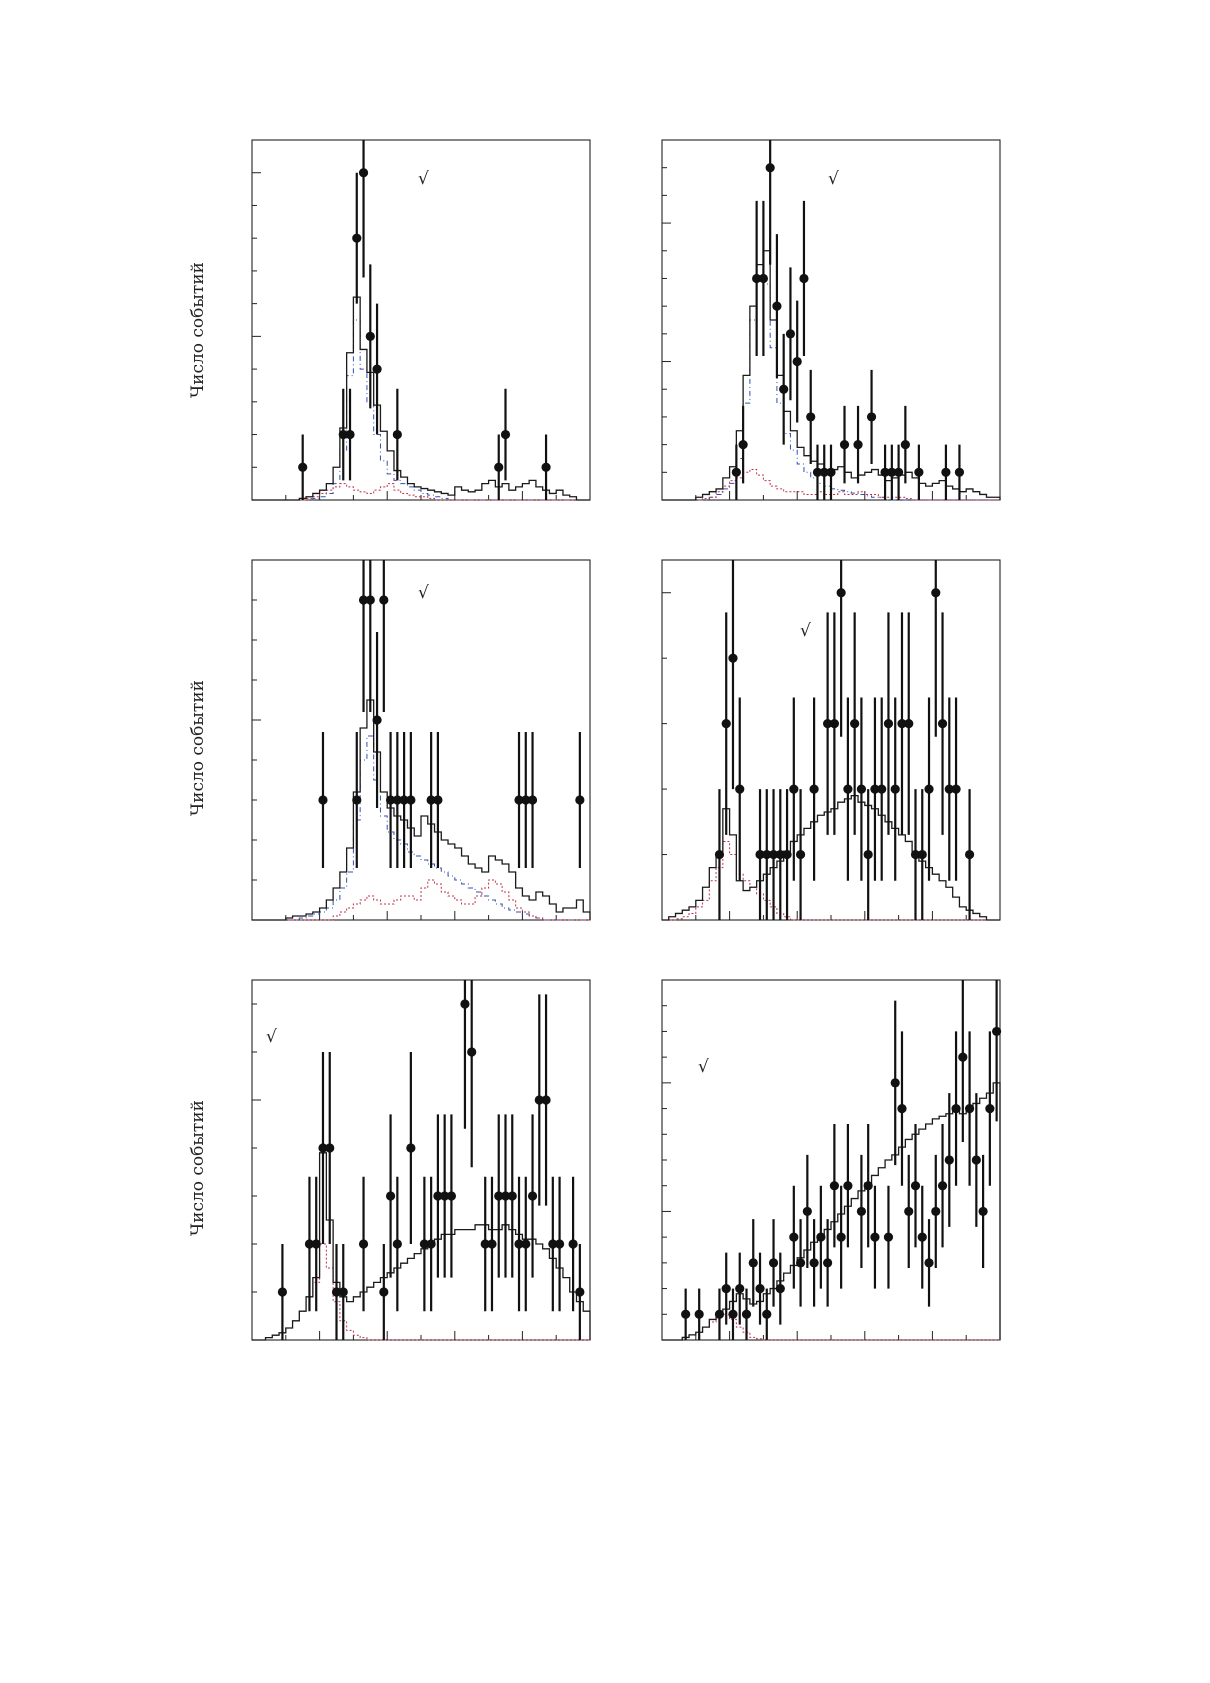 This screenshot has height=1683, width=1210. What do you see at coordinates (198, 1168) in the screenshot?
I see `y-axis-label-row3: Число событий` at bounding box center [198, 1168].